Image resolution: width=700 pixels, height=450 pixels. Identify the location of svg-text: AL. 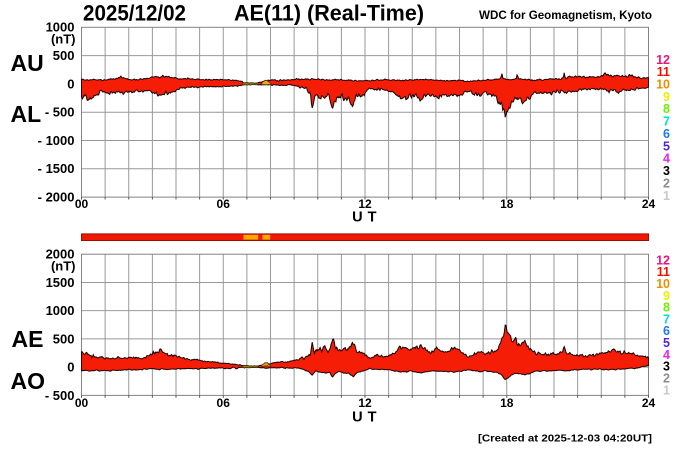
(26, 114).